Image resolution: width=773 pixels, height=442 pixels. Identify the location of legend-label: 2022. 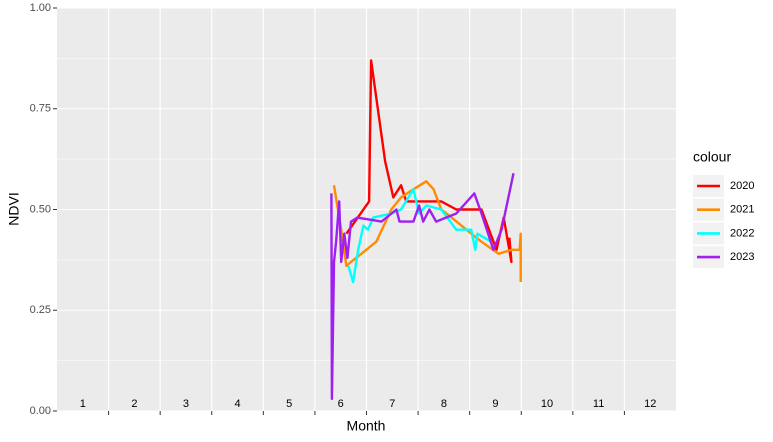
(742, 233).